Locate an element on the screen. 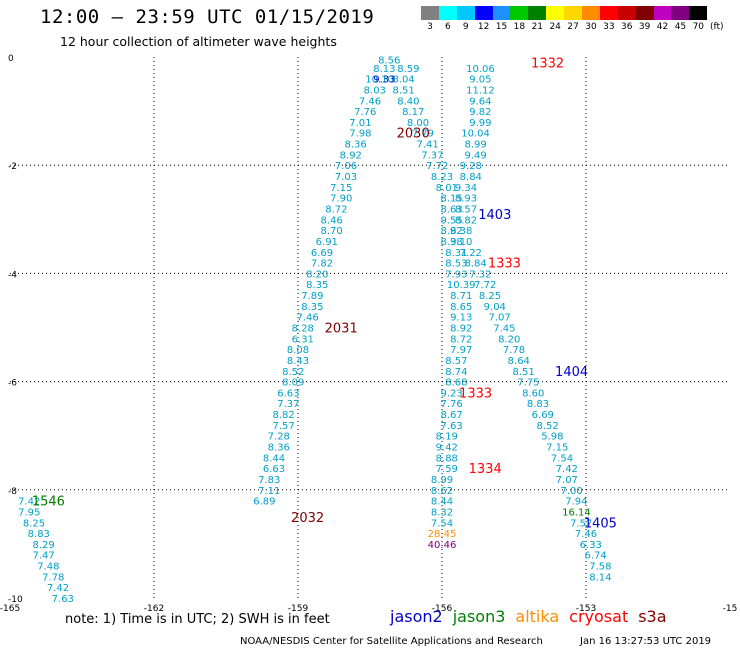  data-point-s3a: 7.28 is located at coordinates (279, 437).